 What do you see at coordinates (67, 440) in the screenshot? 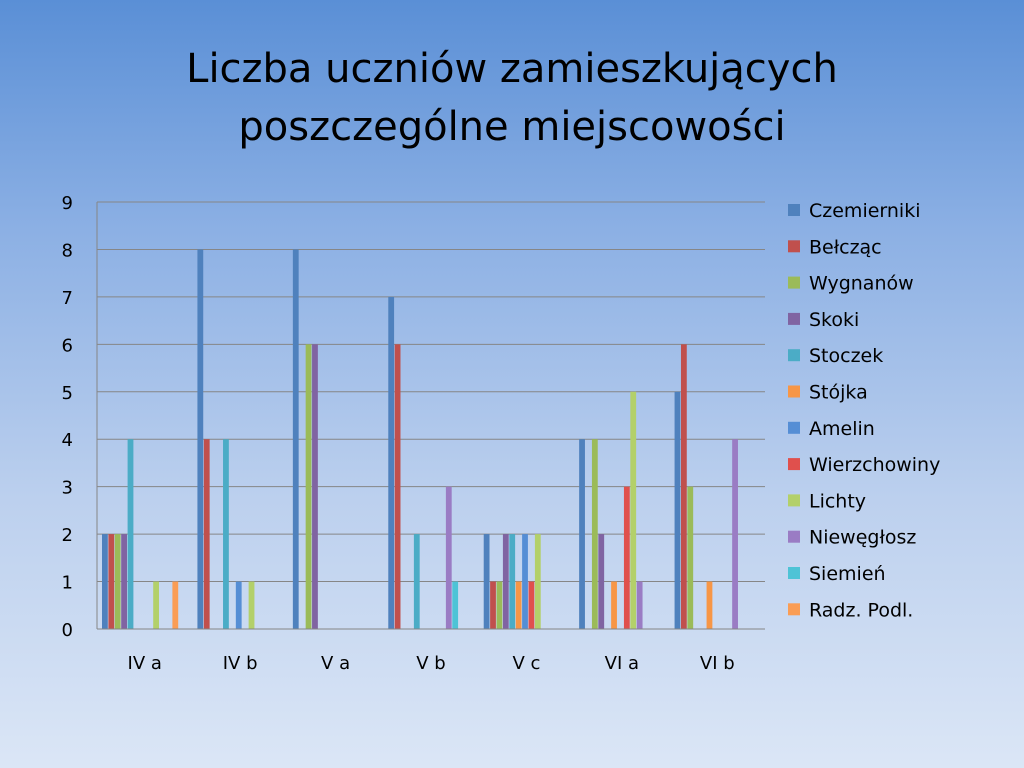
I see `y-tick-label: 4` at bounding box center [67, 440].